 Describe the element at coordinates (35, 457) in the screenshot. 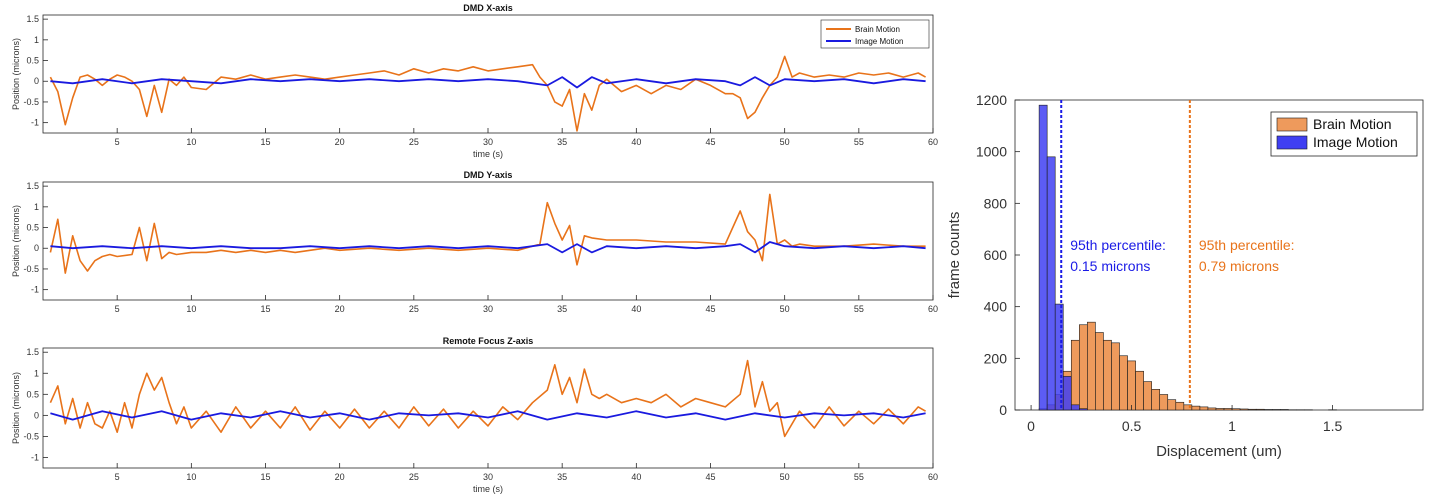

I see `y-tick-label: -1` at that location.